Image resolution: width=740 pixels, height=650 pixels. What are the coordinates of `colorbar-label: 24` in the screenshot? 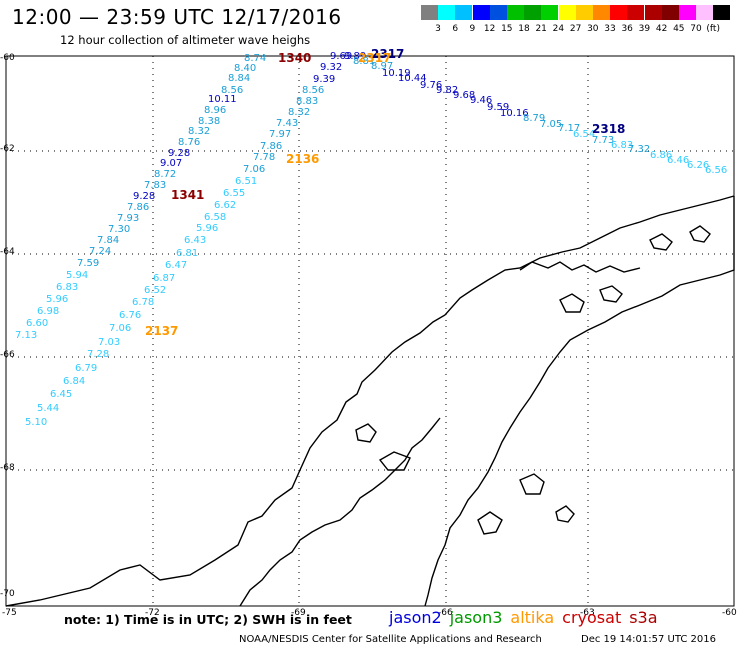 It's located at (558, 29).